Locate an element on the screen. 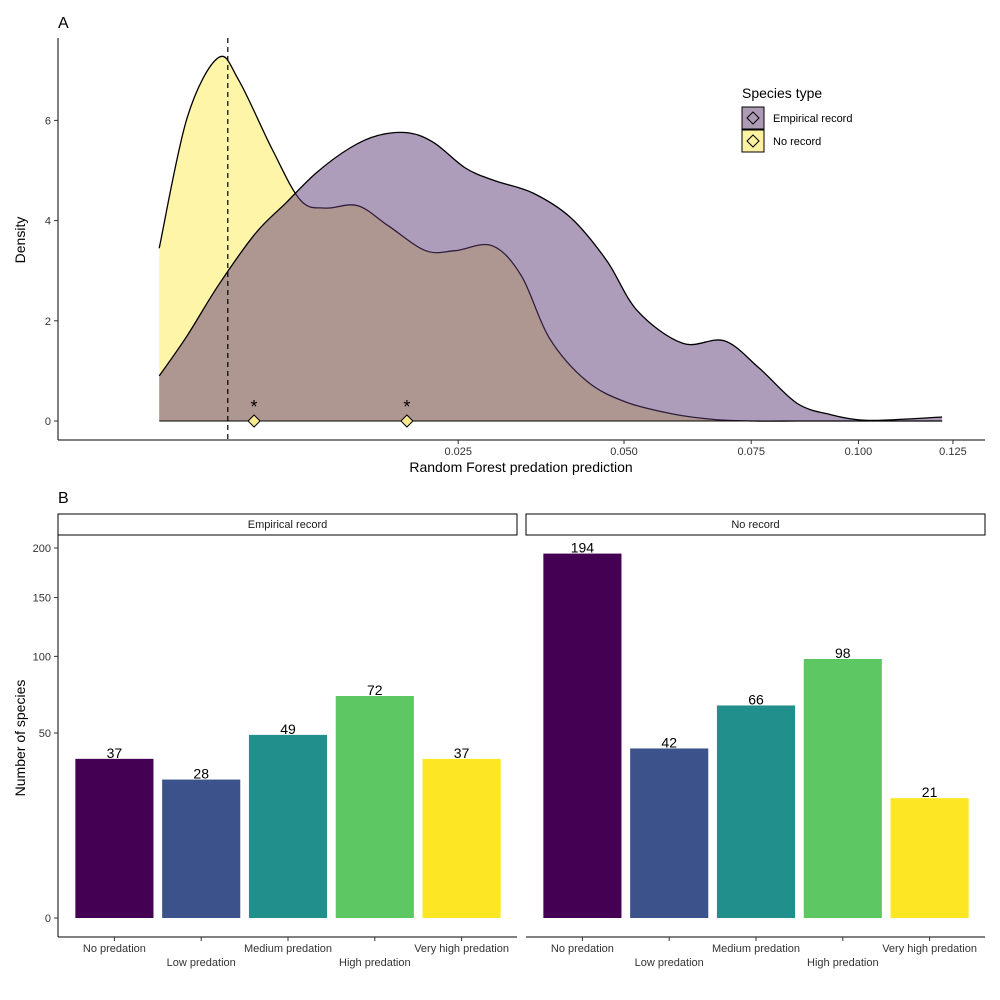 This screenshot has height=1000, width=1000. species-type-legend: Species type Empirical record No record is located at coordinates (796, 119).